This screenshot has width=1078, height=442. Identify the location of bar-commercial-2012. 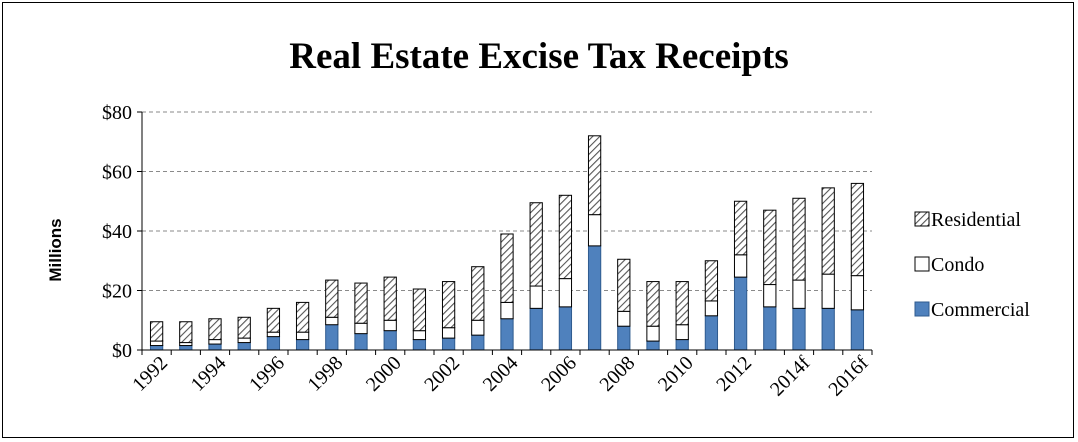
(740, 313).